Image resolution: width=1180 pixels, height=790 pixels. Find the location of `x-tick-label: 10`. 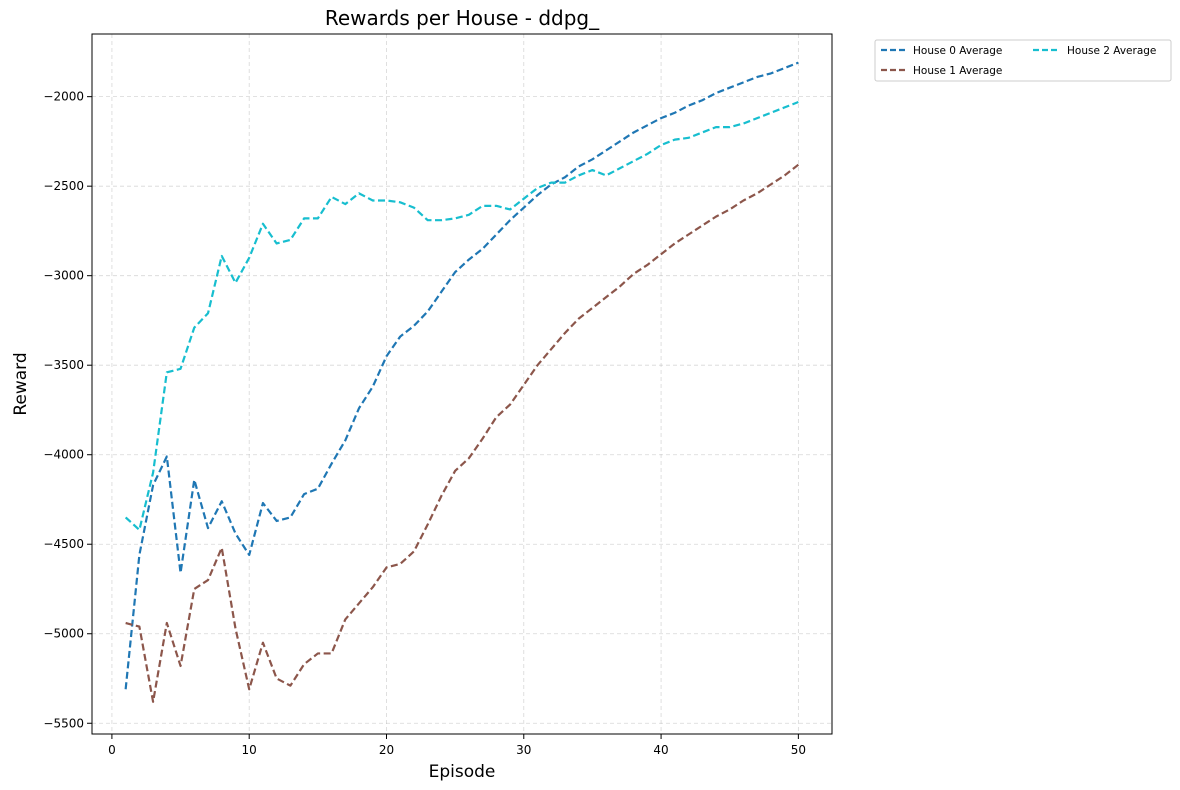

x-tick-label: 10 is located at coordinates (249, 750).